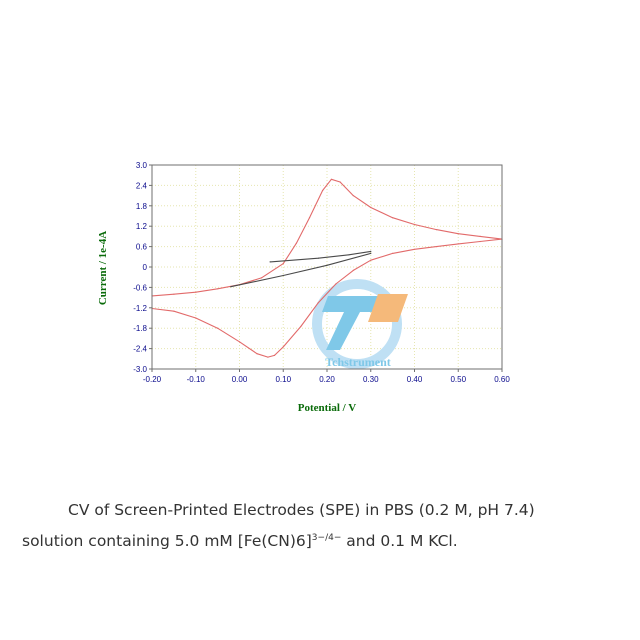 The width and height of the screenshot is (640, 640). I want to click on watermark-mark-blue, so click(354, 323).